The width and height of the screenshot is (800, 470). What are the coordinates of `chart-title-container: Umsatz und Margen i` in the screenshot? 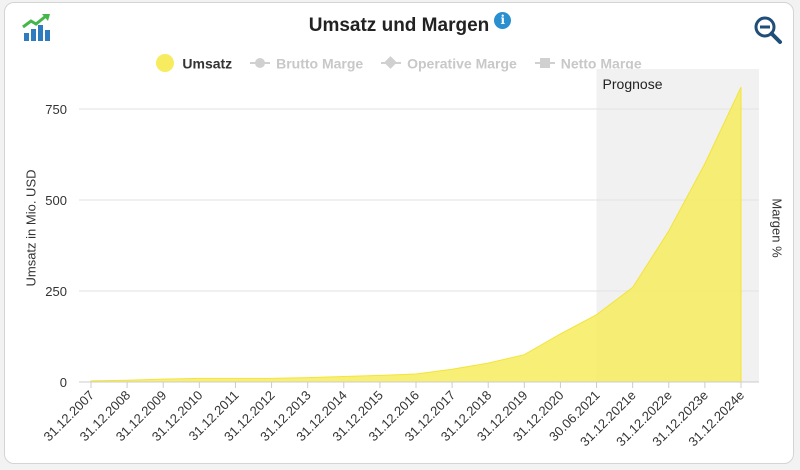 It's located at (399, 24).